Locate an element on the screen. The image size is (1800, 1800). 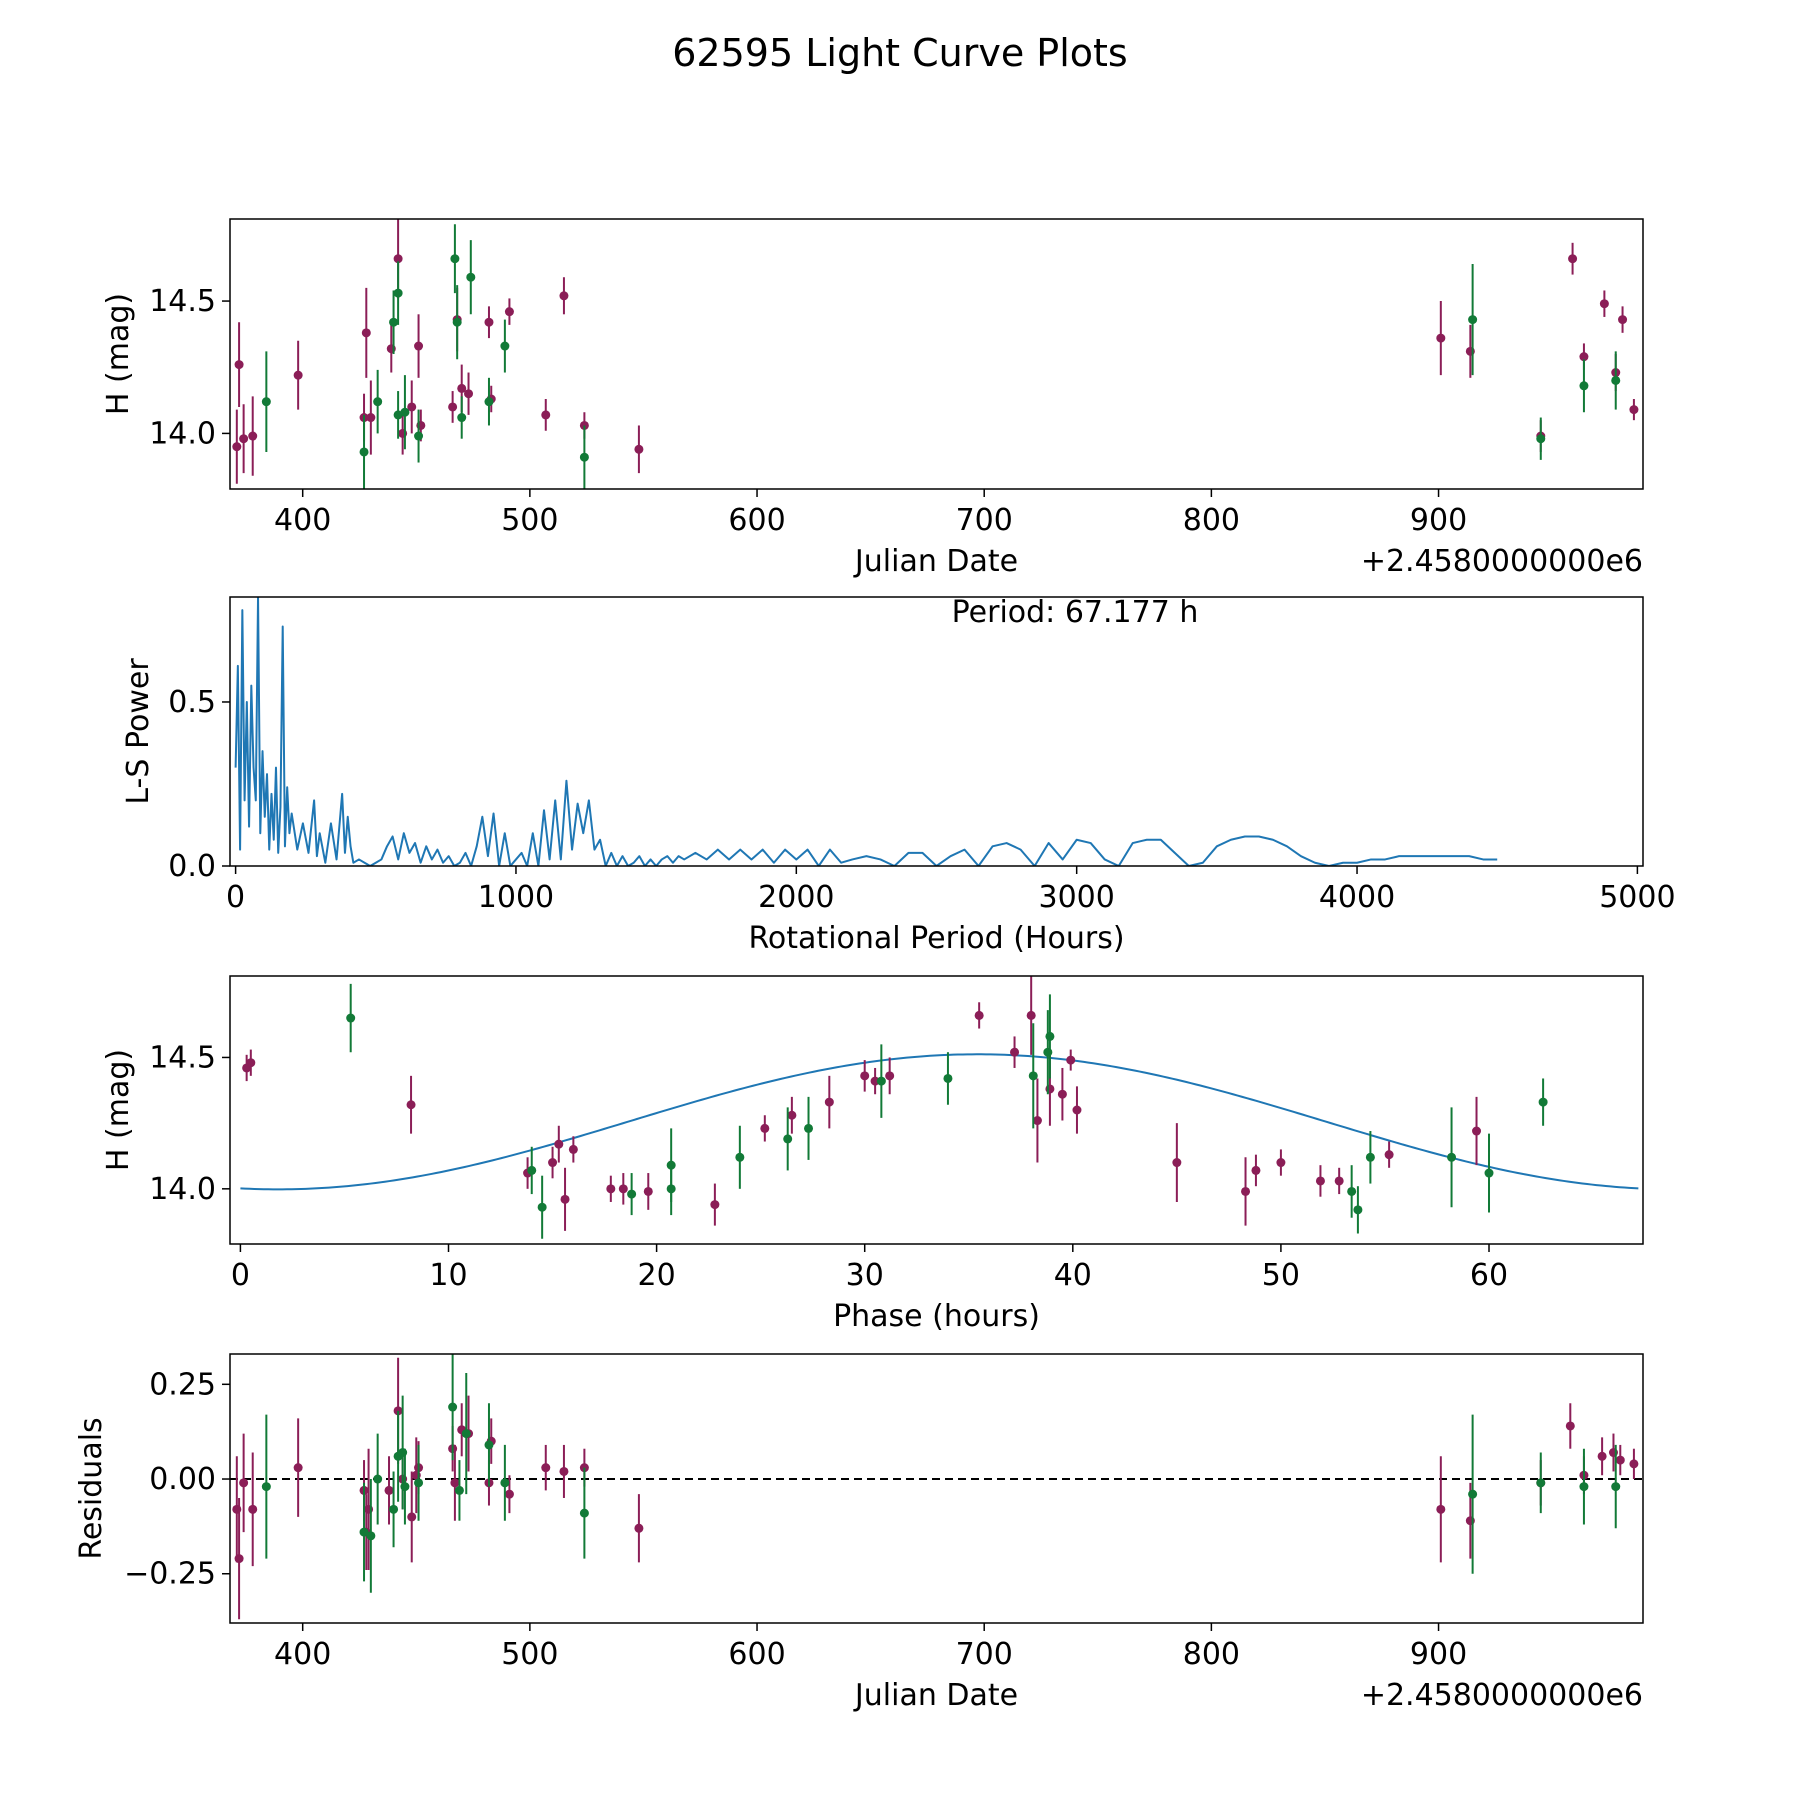
y-axis-label: H (mag) is located at coordinates (118, 354).